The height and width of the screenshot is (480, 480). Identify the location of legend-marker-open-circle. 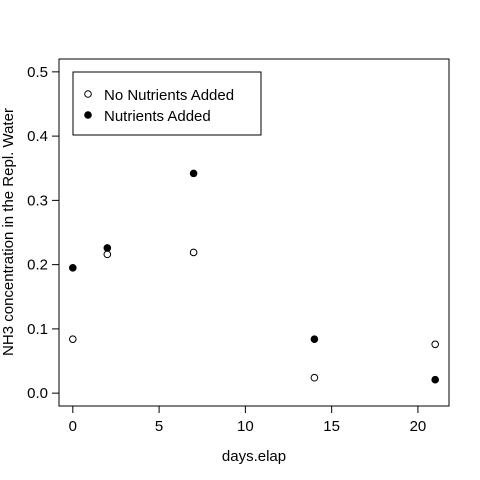
(88, 94).